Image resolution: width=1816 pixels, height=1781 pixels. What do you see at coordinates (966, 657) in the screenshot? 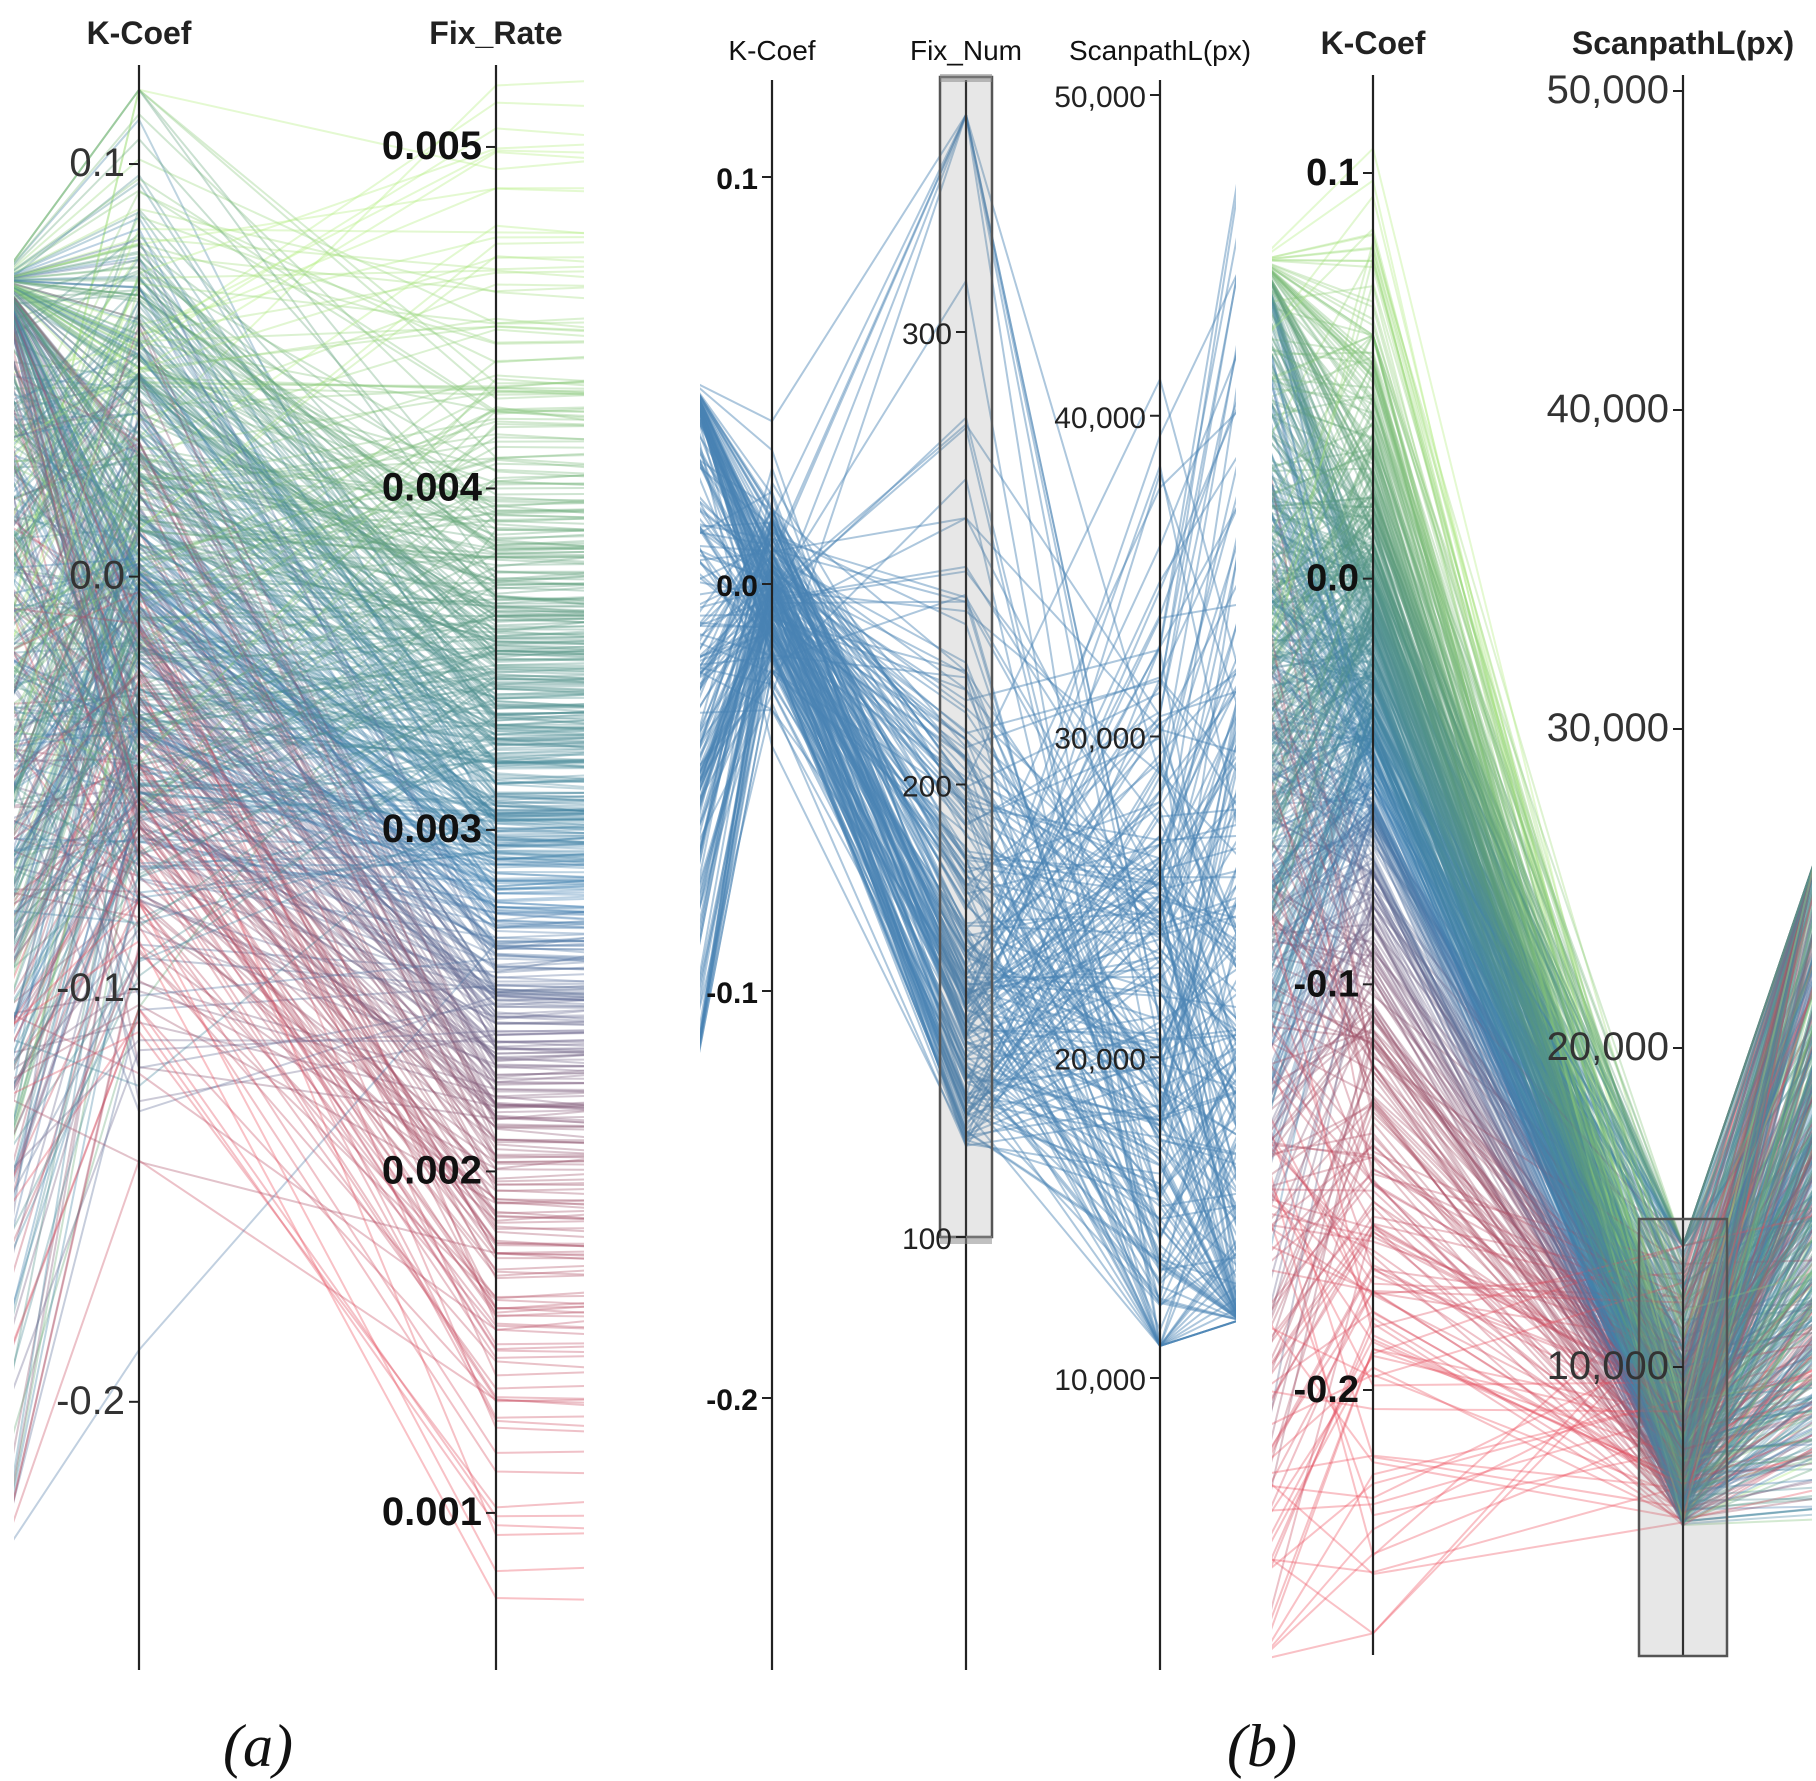
I see `b1-fixnum-brush` at bounding box center [966, 657].